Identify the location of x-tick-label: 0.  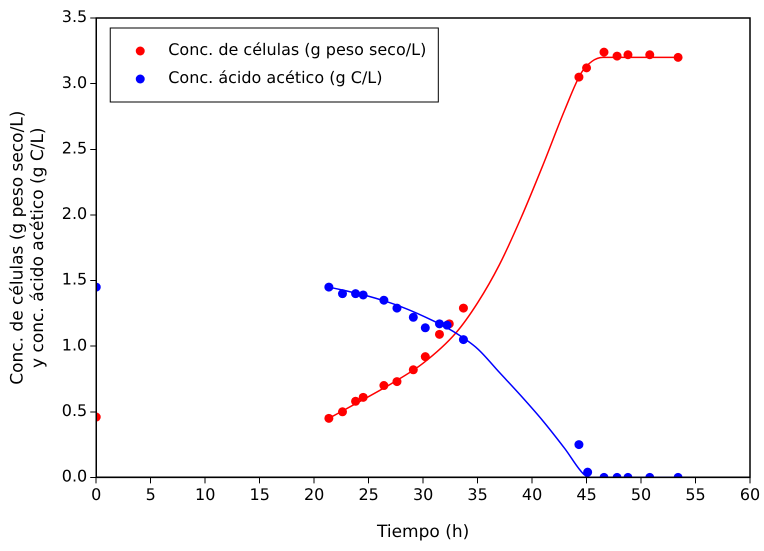
(96, 494).